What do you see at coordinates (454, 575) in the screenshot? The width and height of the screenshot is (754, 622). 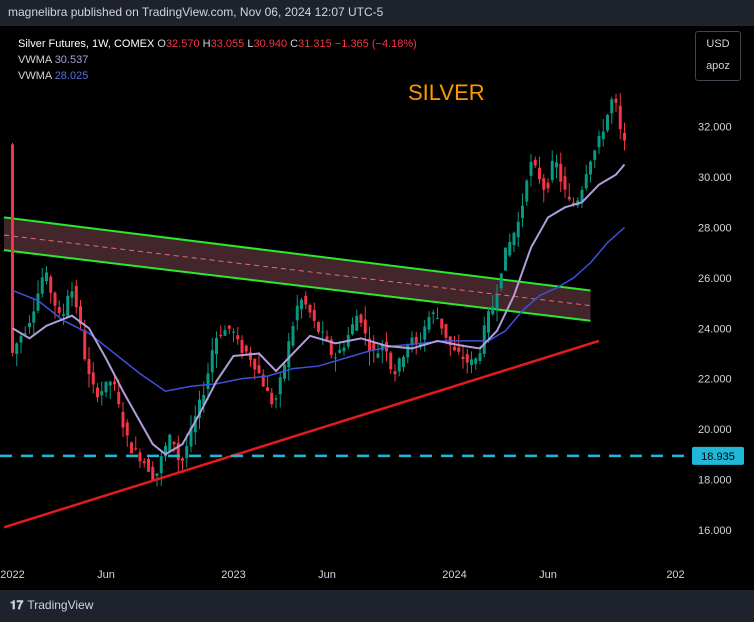 I see `x-tick-label: 2024` at bounding box center [454, 575].